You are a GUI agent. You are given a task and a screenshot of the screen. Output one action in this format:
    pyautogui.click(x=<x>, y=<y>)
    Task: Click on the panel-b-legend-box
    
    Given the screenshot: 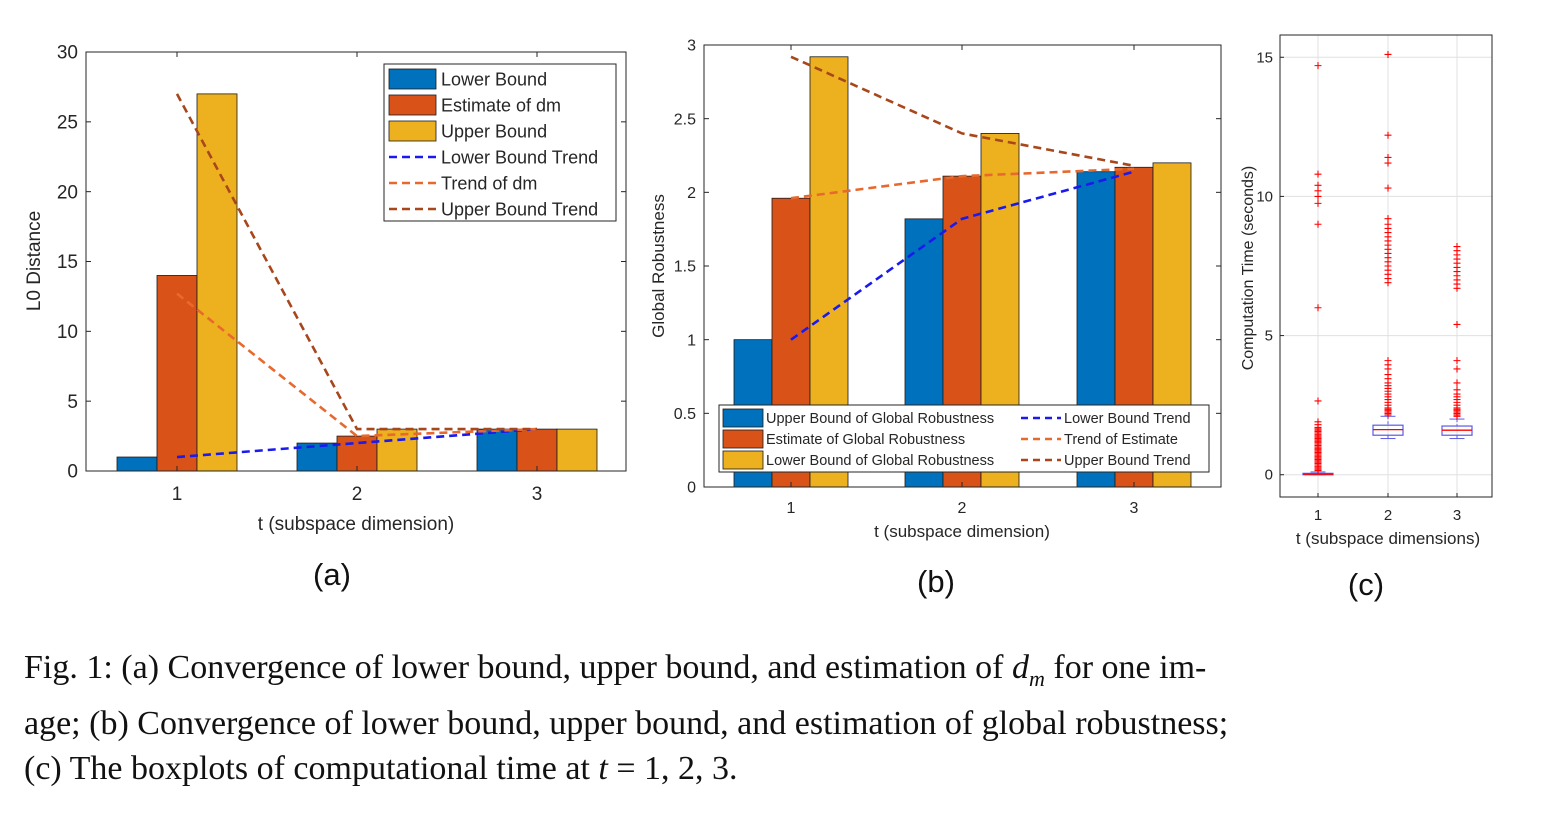 What is the action you would take?
    pyautogui.click(x=964, y=438)
    